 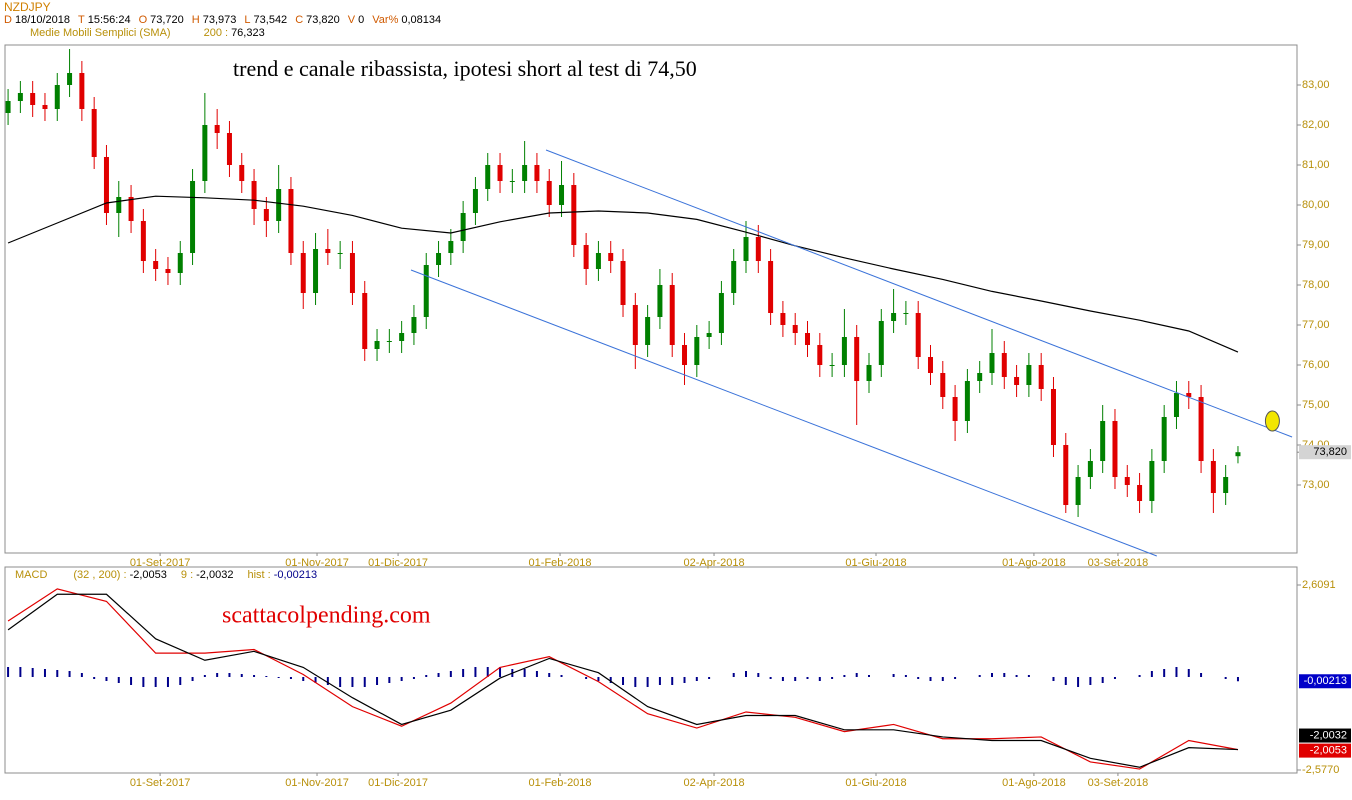 I want to click on value-tag: -2,0053, so click(x=1328, y=751).